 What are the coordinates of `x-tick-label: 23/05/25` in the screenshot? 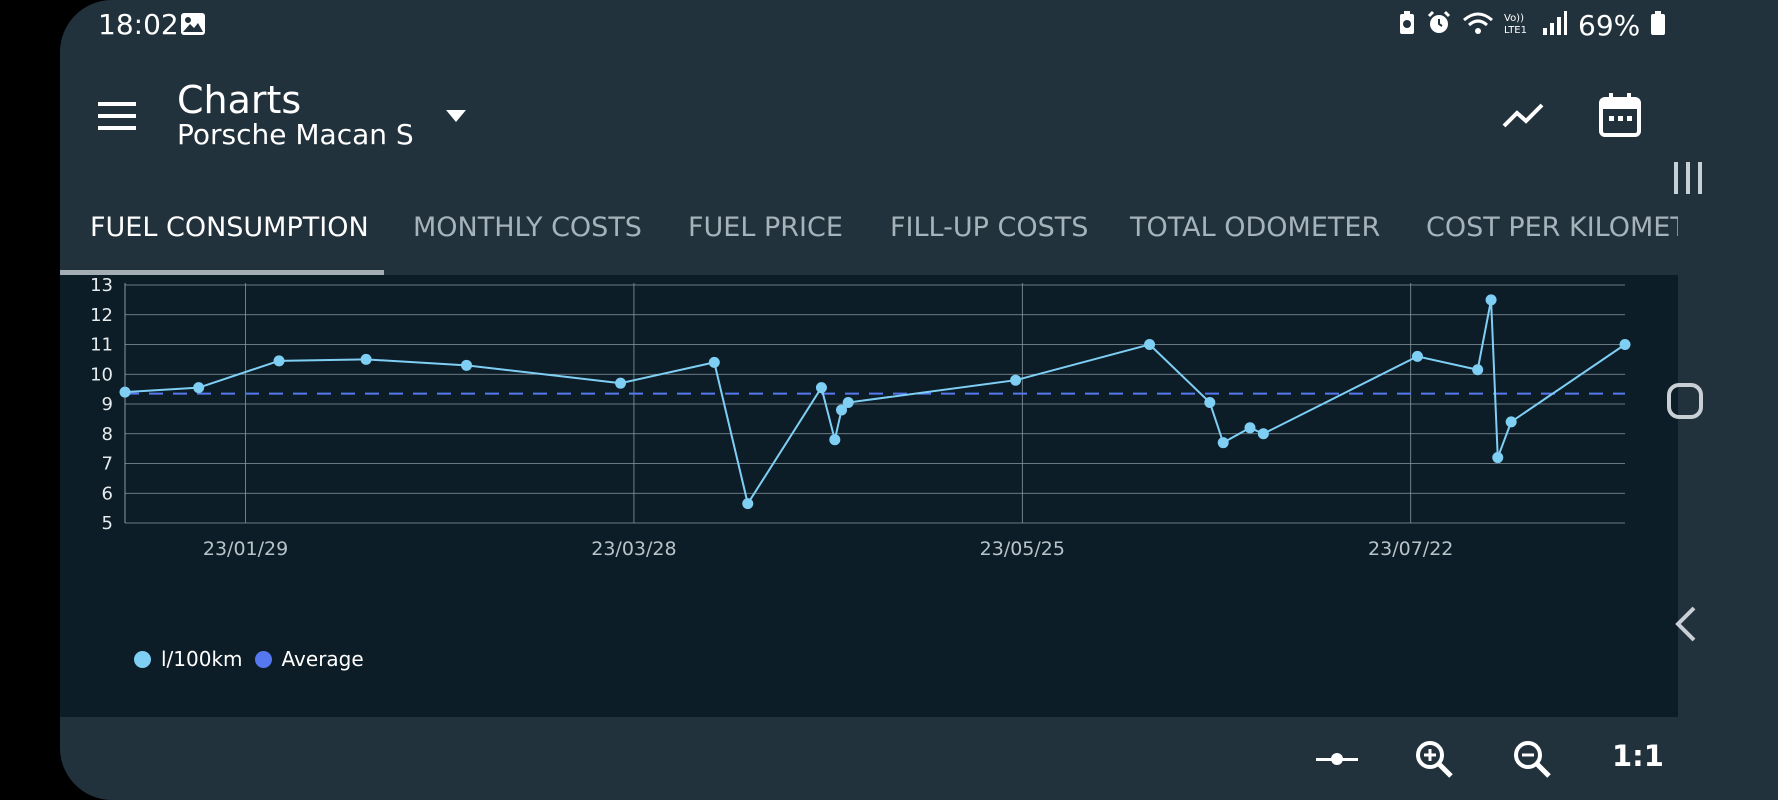 It's located at (1022, 549).